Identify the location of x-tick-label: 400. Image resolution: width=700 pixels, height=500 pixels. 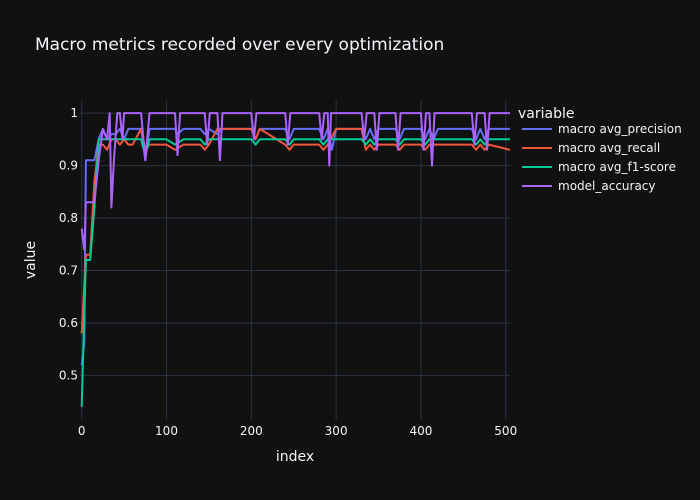
(420, 431).